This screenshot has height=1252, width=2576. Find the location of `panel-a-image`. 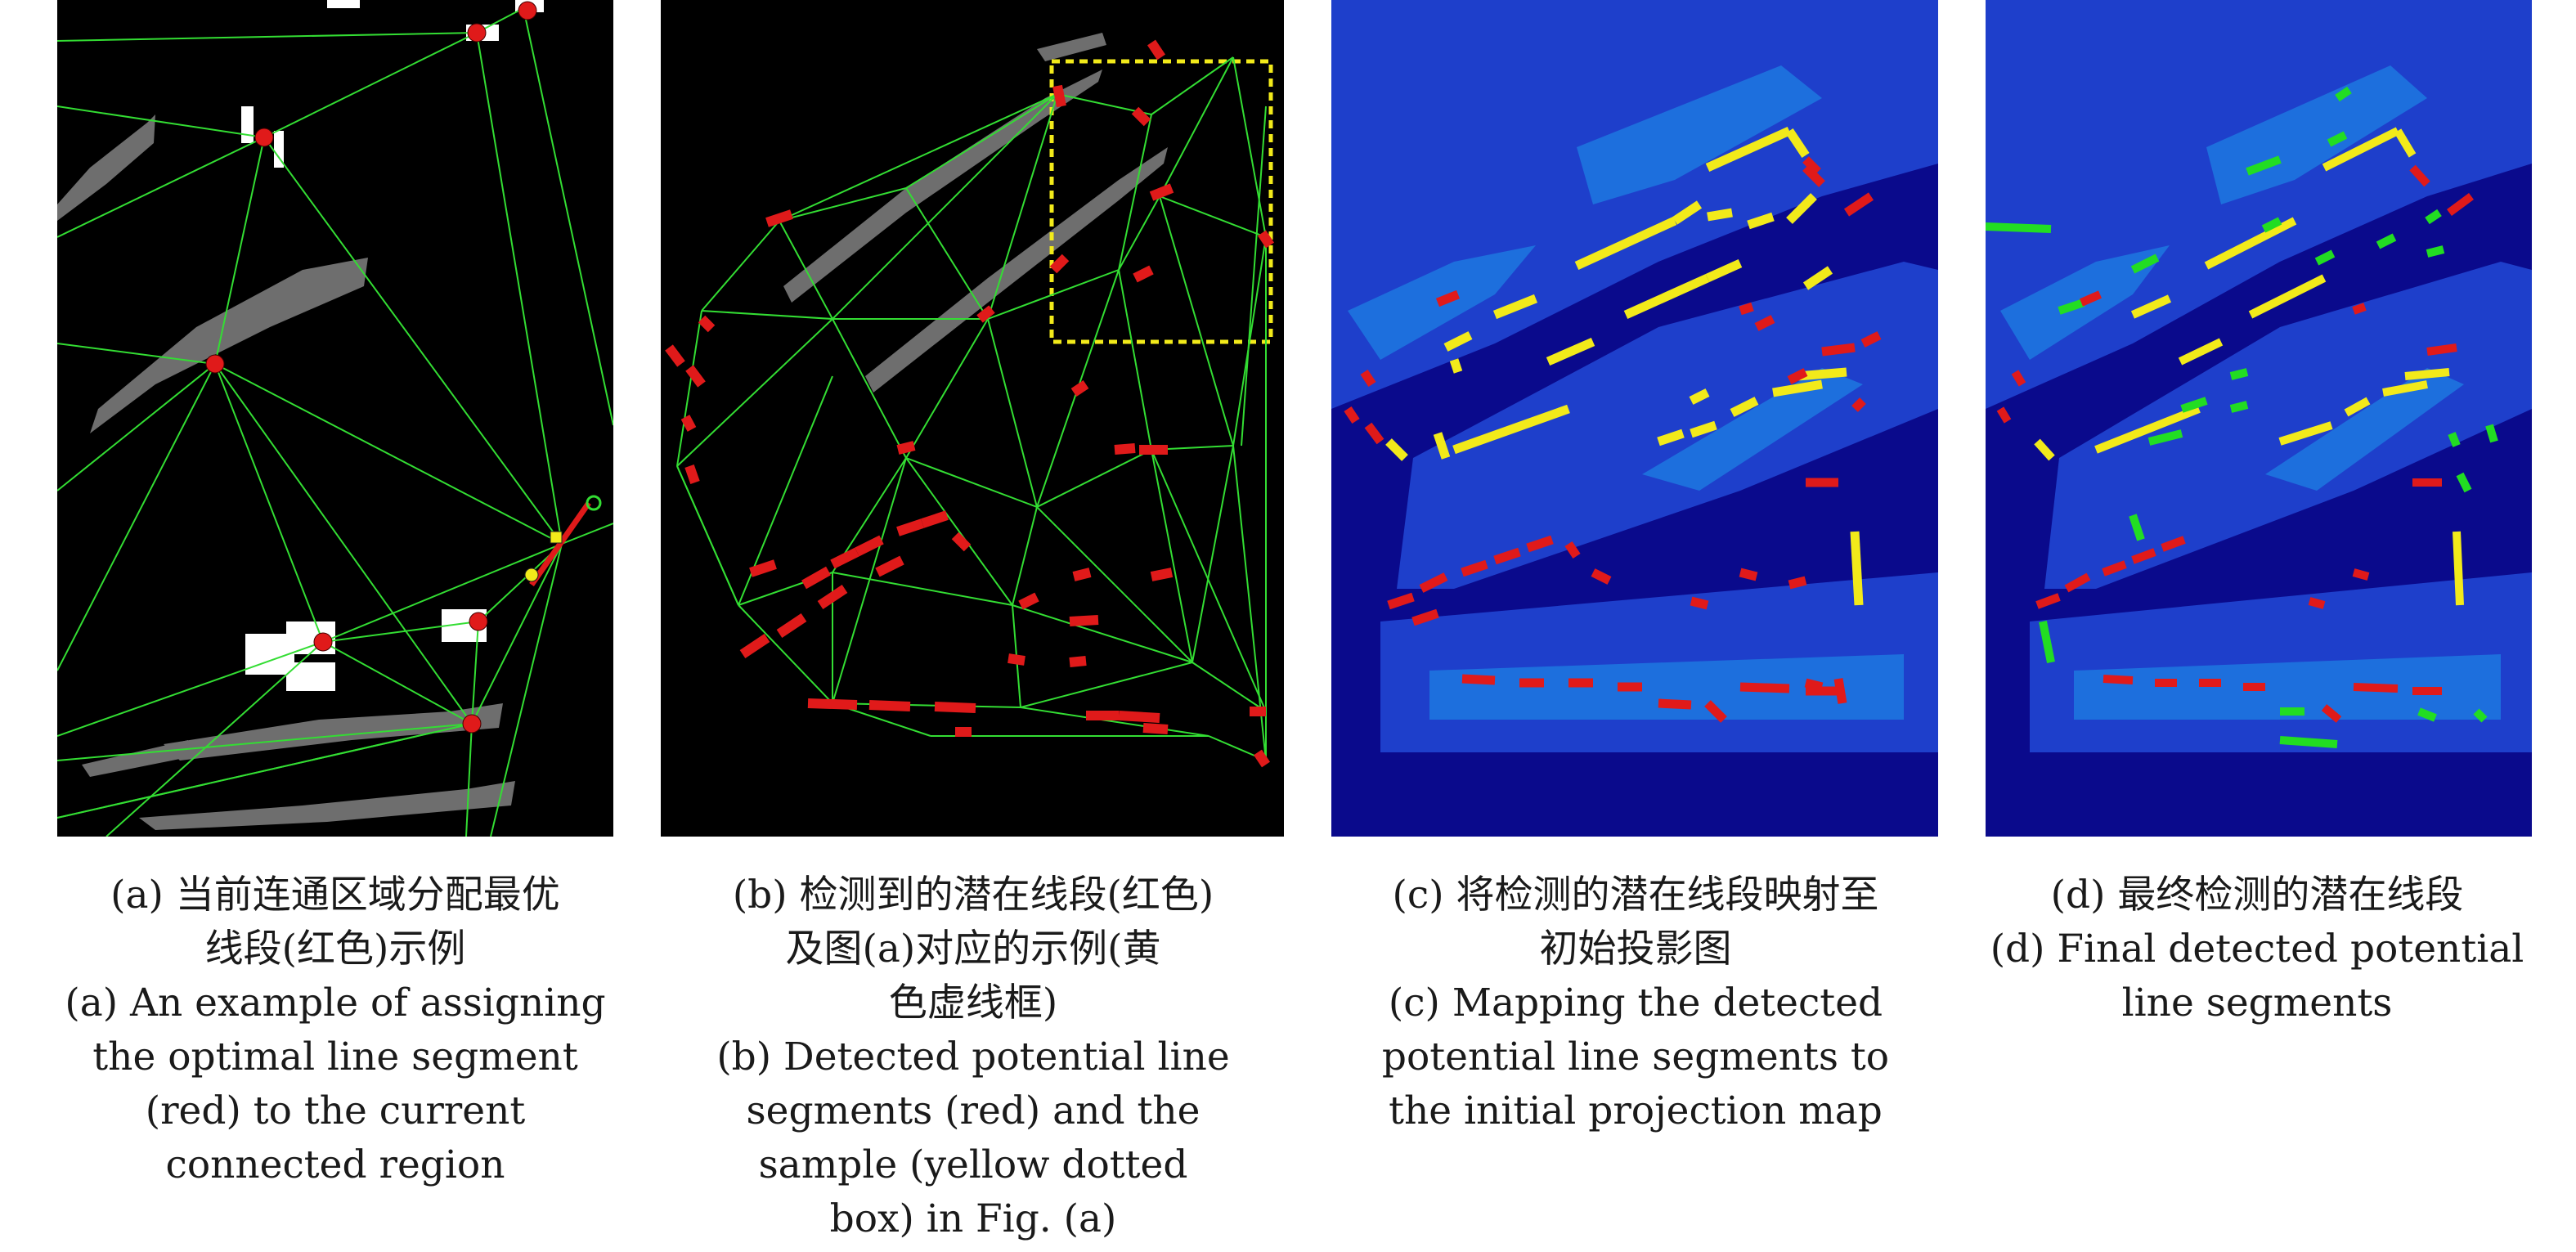

panel-a-image is located at coordinates (335, 418).